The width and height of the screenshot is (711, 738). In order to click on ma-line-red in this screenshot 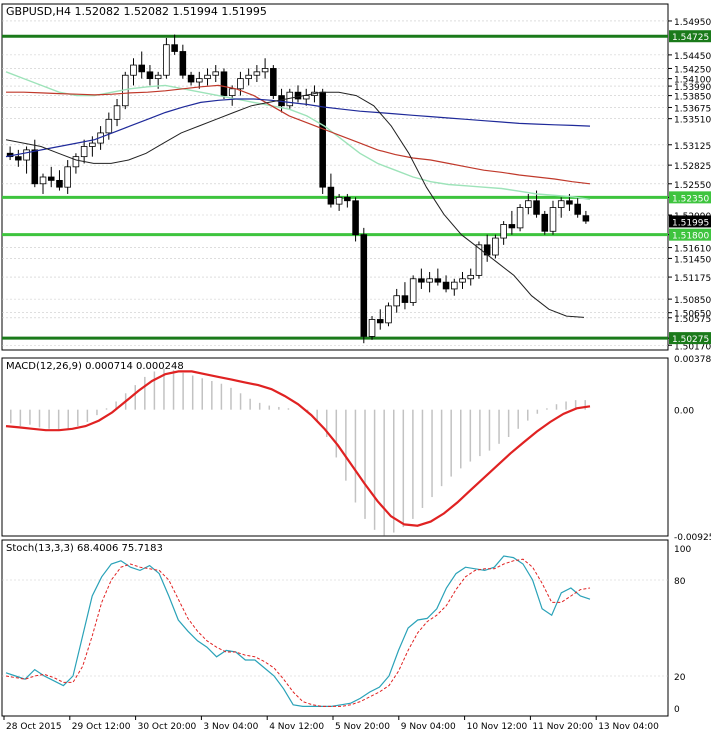, I will do `click(298, 134)`.